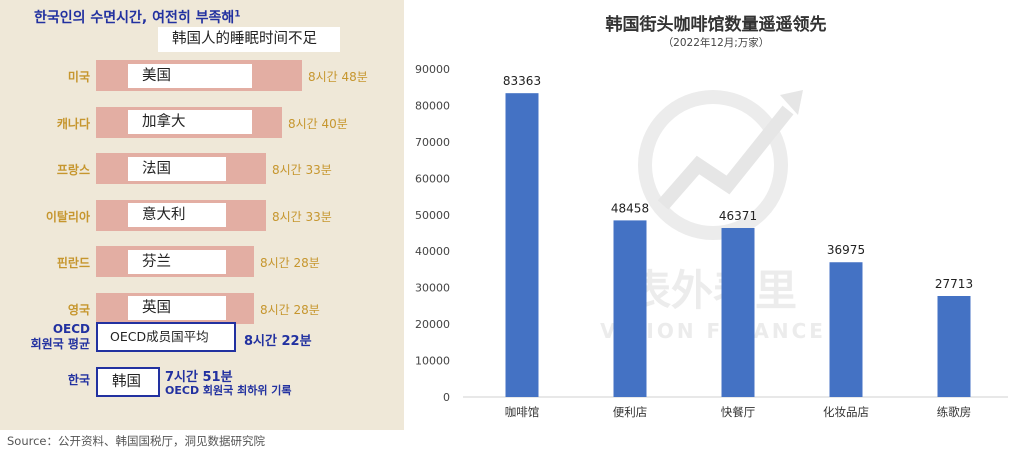 The height and width of the screenshot is (450, 1024). Describe the element at coordinates (177, 261) in the screenshot. I see `sleep-row-label-zh: 芬兰` at that location.